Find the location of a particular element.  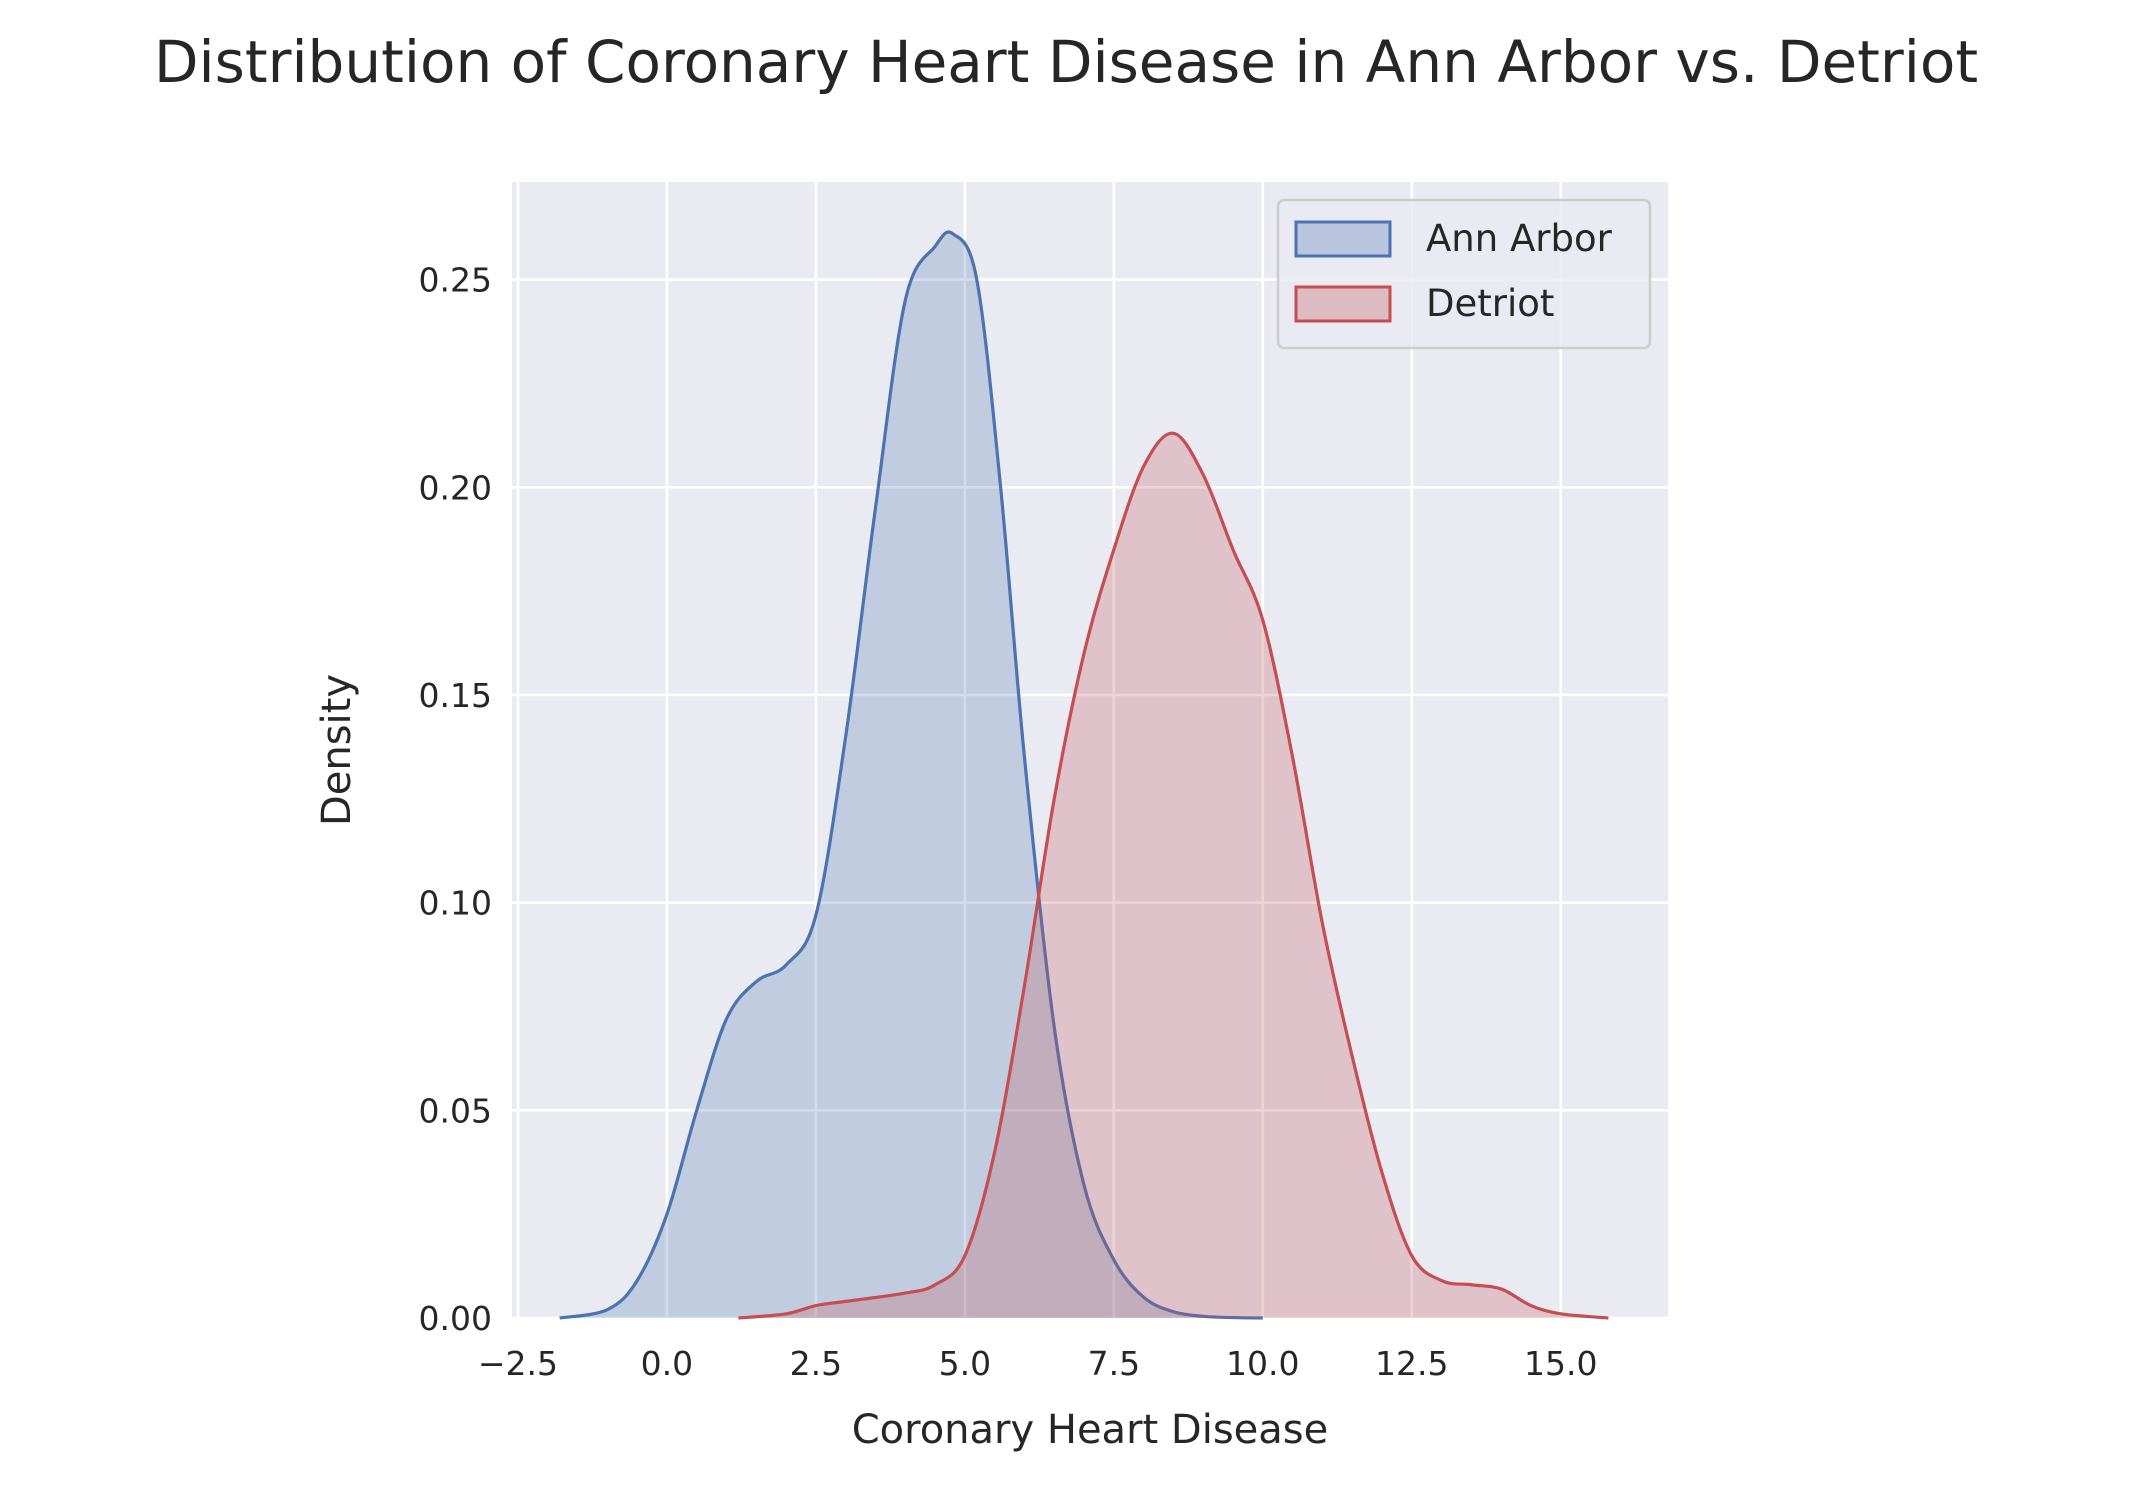

x-axis-ticks: −2.5 0.0 2.5 5.0 7.5 10.0 12.5 15.0 is located at coordinates (1038, 1363).